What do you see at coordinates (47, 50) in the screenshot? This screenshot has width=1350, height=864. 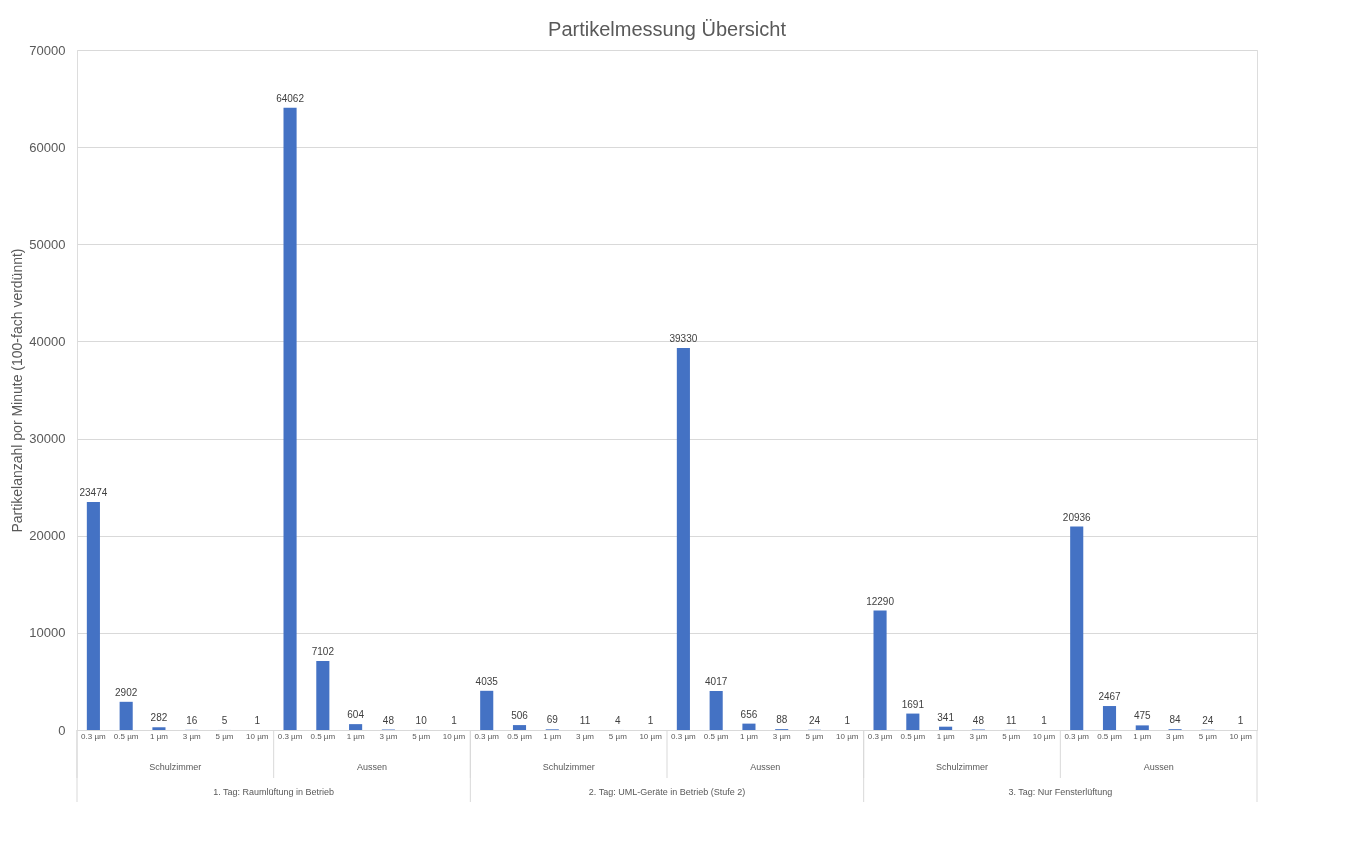 I see `y-tick-label: 70000` at bounding box center [47, 50].